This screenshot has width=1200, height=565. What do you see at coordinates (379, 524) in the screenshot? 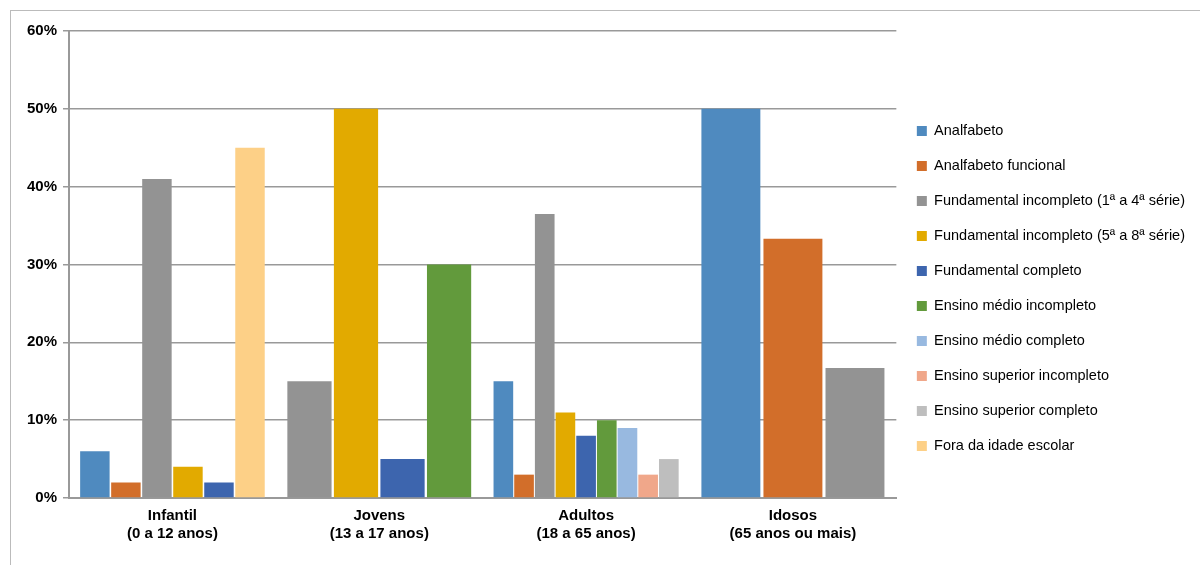
I see `x-tick-label: Jovens (13 a 17 anos)` at bounding box center [379, 524].